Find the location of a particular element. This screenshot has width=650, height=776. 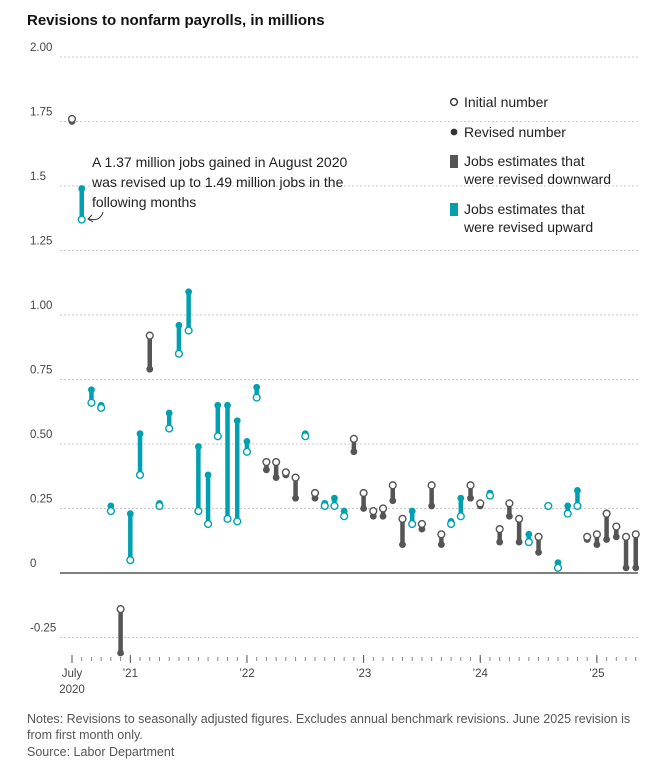

legend-label-initial: Initial number is located at coordinates (506, 102).